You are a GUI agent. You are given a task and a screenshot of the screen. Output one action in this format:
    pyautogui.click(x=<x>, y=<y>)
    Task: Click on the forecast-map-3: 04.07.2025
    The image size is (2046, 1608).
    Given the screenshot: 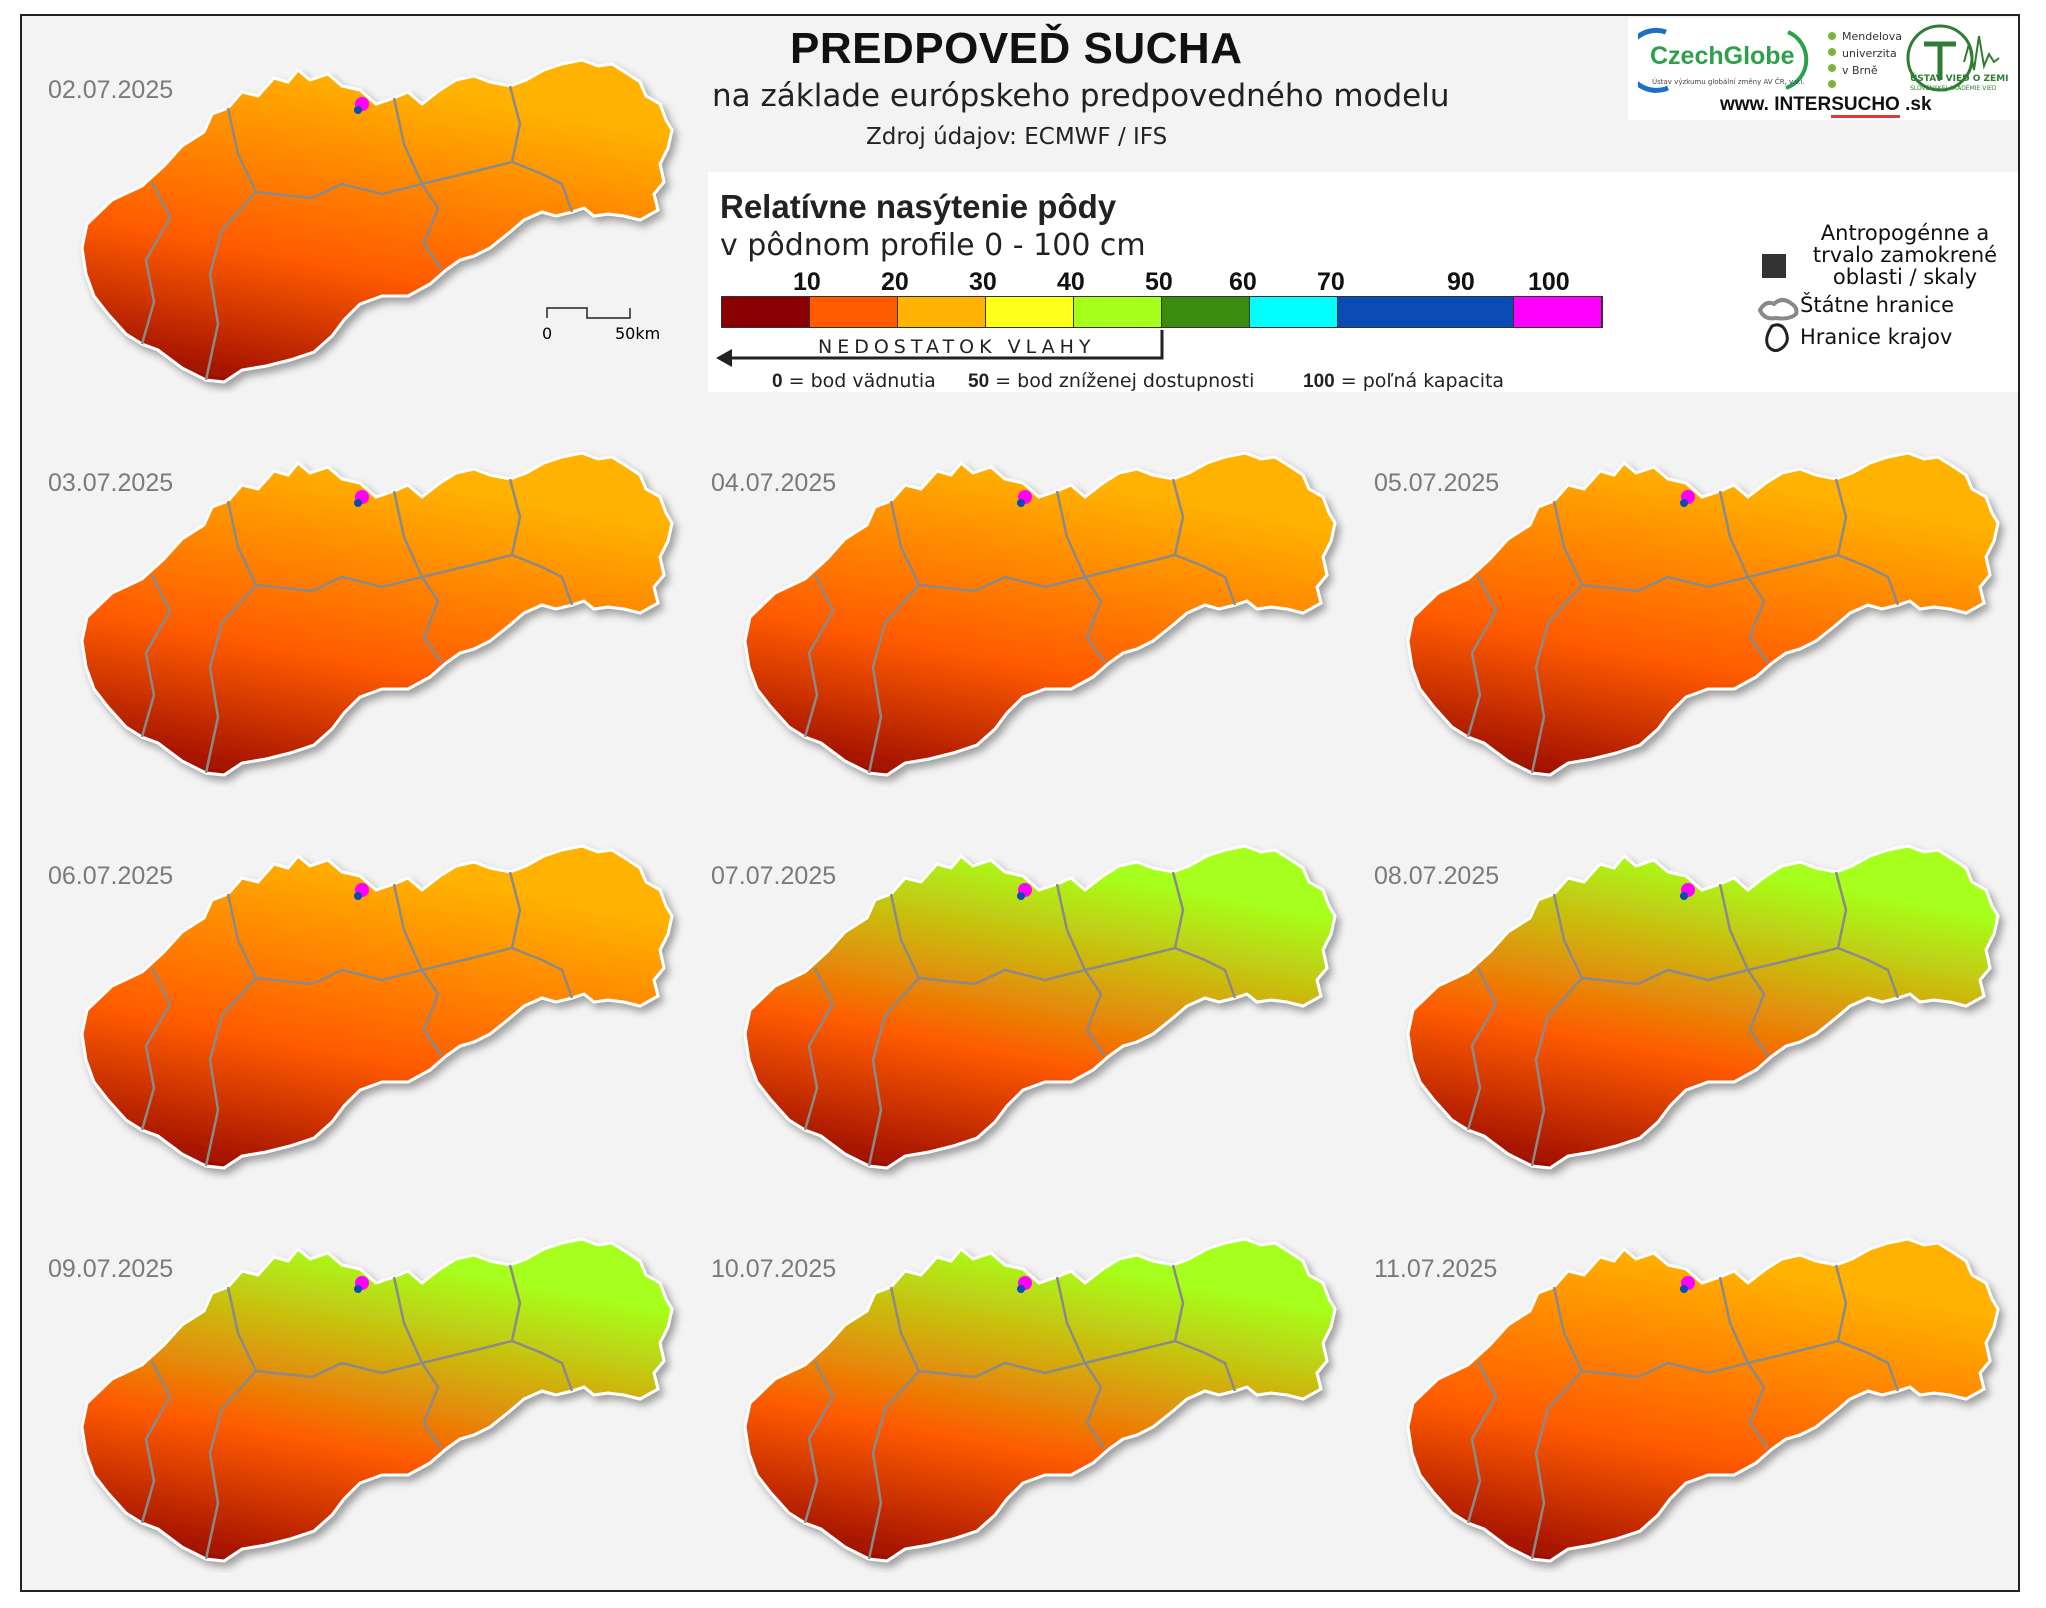 What is the action you would take?
    pyautogui.click(x=1030, y=607)
    